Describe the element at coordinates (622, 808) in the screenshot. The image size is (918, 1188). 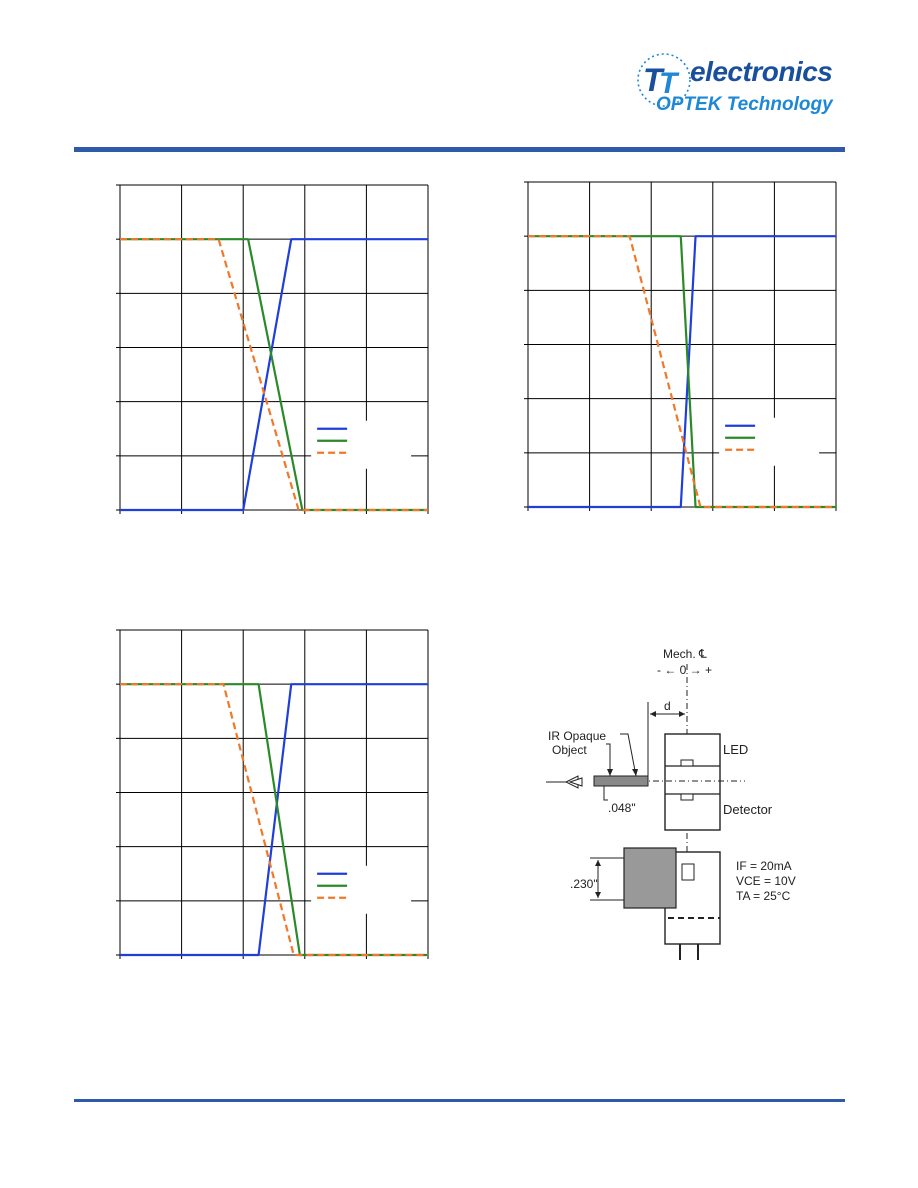
I see `thickness-label: .048"` at that location.